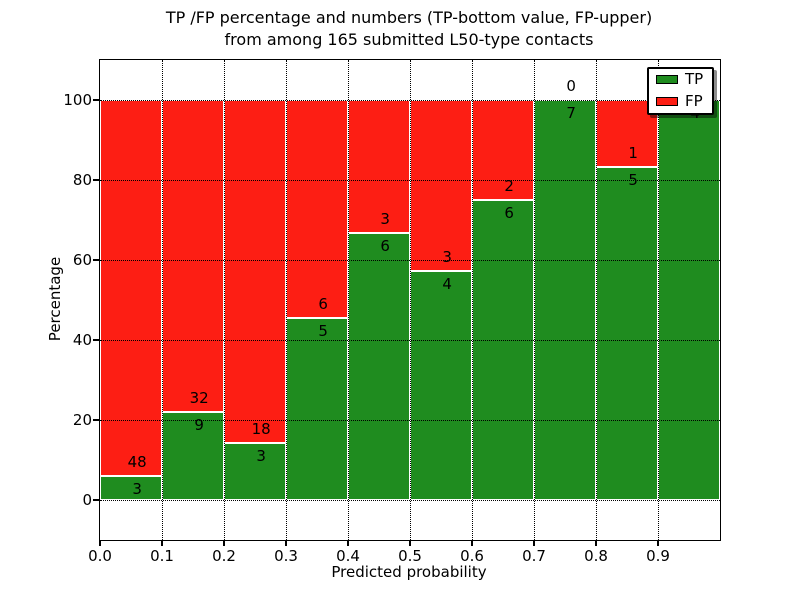 Image resolution: width=800 pixels, height=600 pixels. I want to click on y-tick-label: 100, so click(77, 100).